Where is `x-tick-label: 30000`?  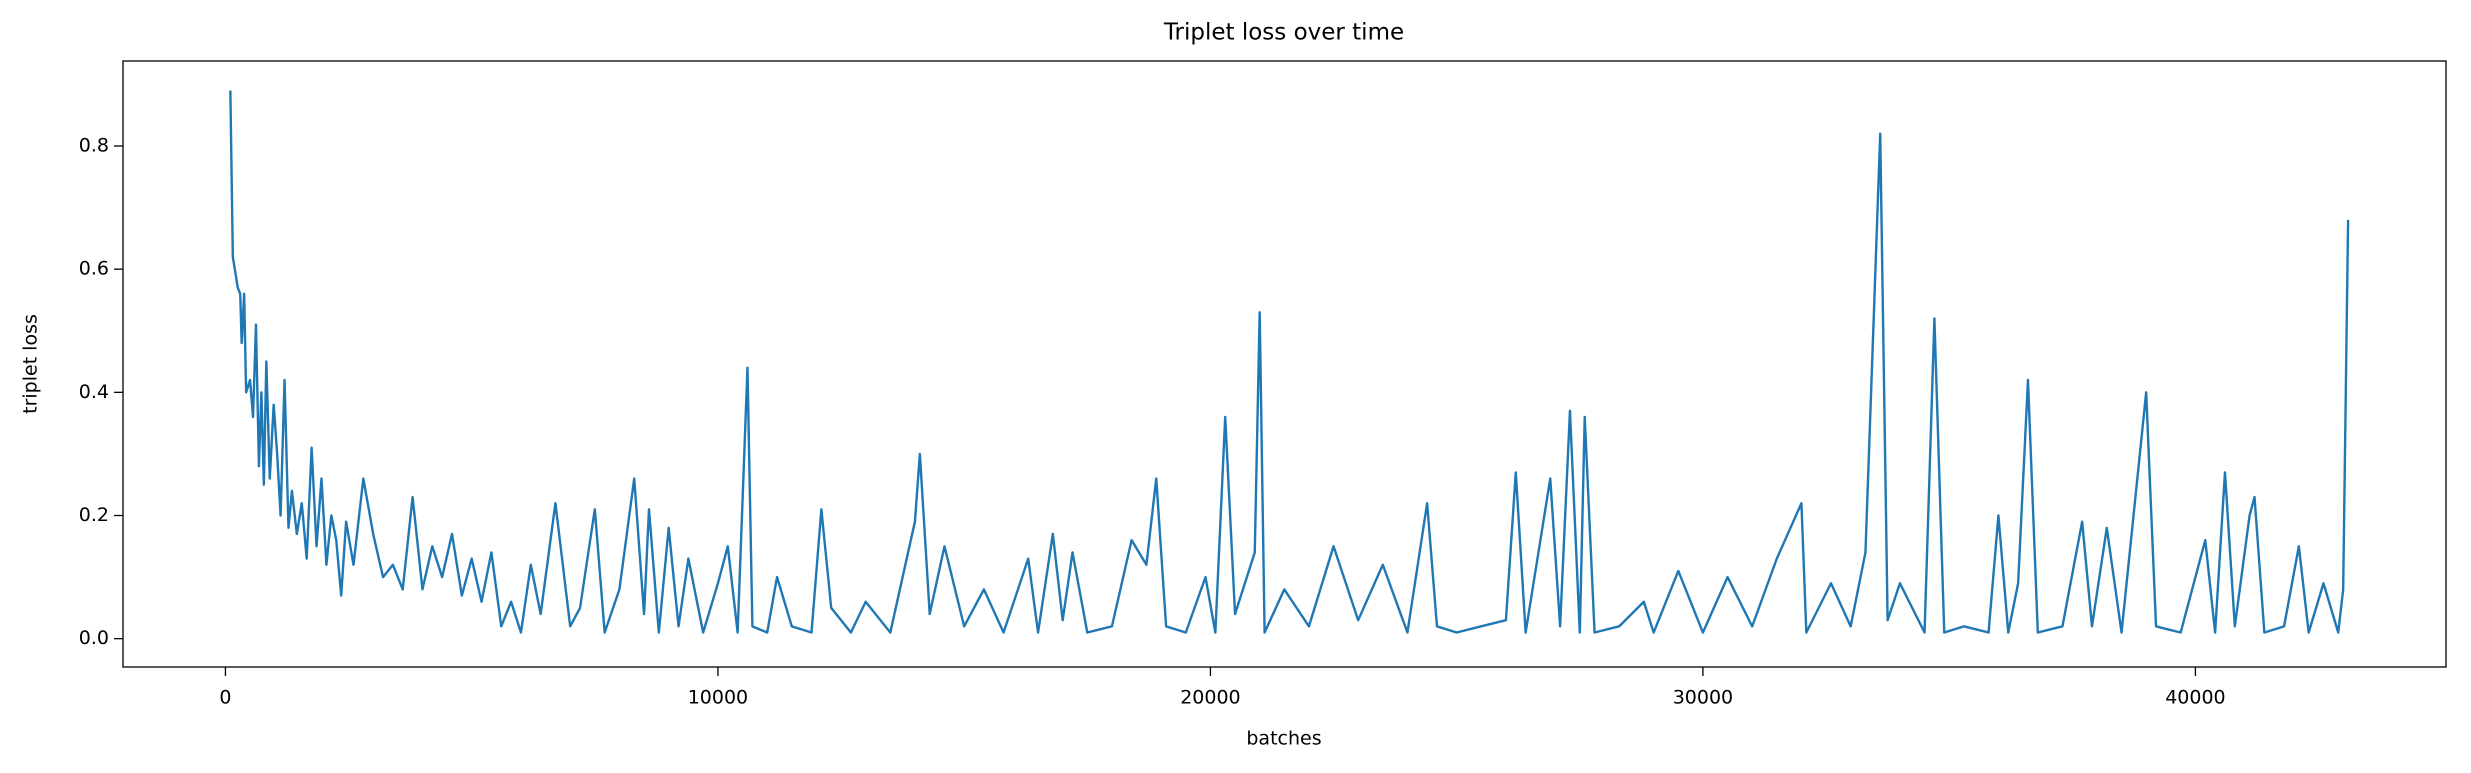 x-tick-label: 30000 is located at coordinates (1703, 698).